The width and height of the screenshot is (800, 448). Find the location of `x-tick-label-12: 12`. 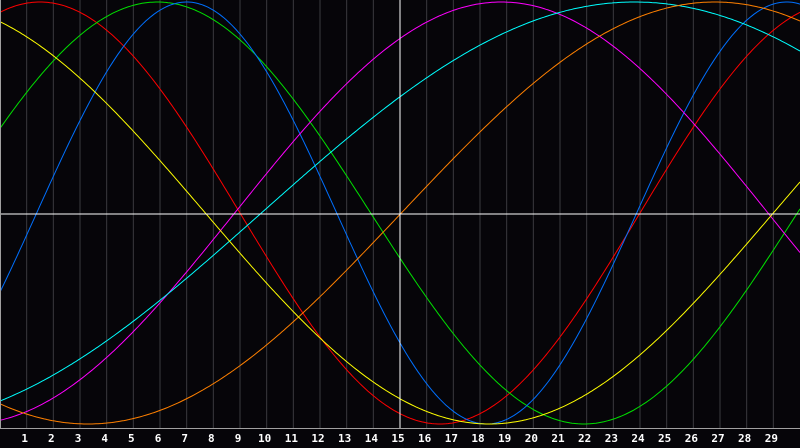

x-tick-label-12: 12 is located at coordinates (317, 438).